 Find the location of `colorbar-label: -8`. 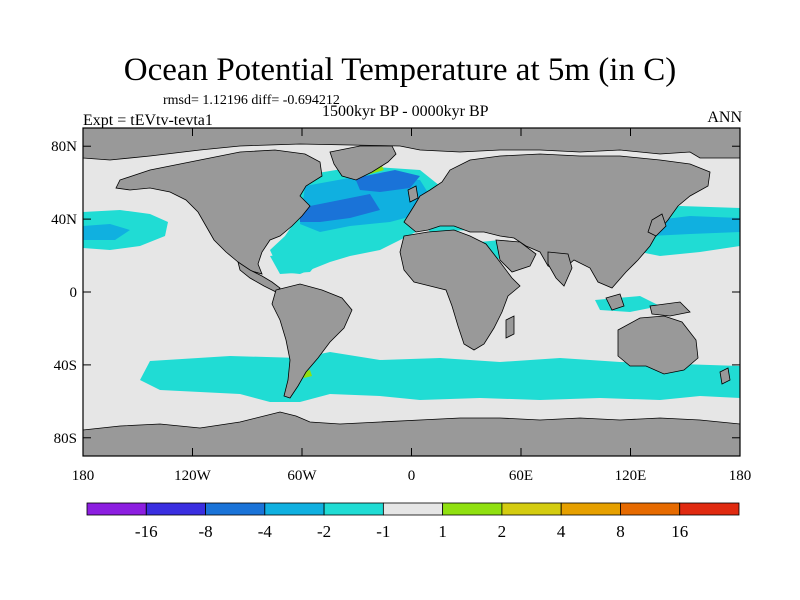

colorbar-label: -8 is located at coordinates (205, 531).